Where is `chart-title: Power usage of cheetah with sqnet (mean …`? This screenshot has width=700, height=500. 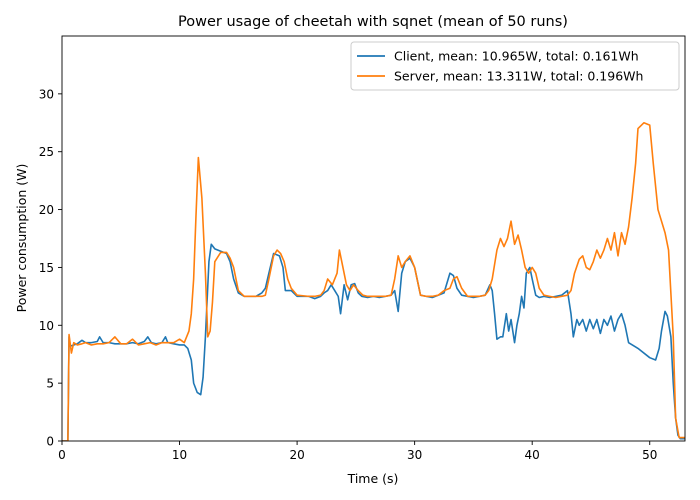
chart-title: Power usage of cheetah with sqnet (mean … is located at coordinates (373, 22).